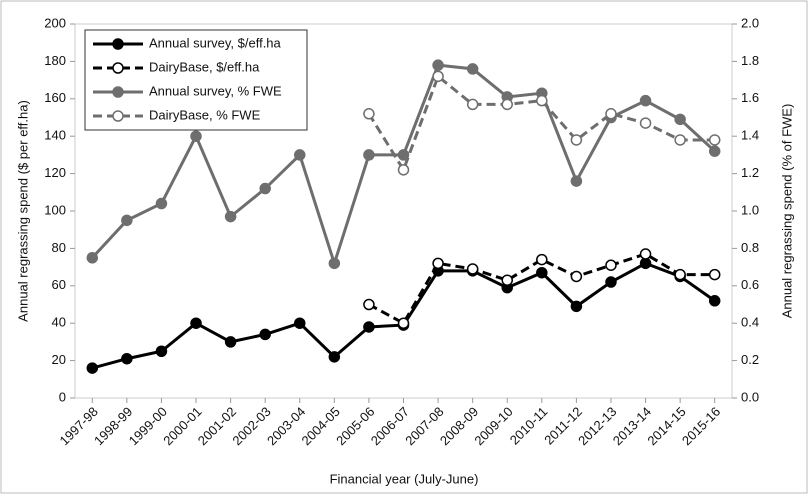 This screenshot has width=809, height=495. Describe the element at coordinates (205, 114) in the screenshot. I see `legend-label: DairyBase, % FWE` at that location.